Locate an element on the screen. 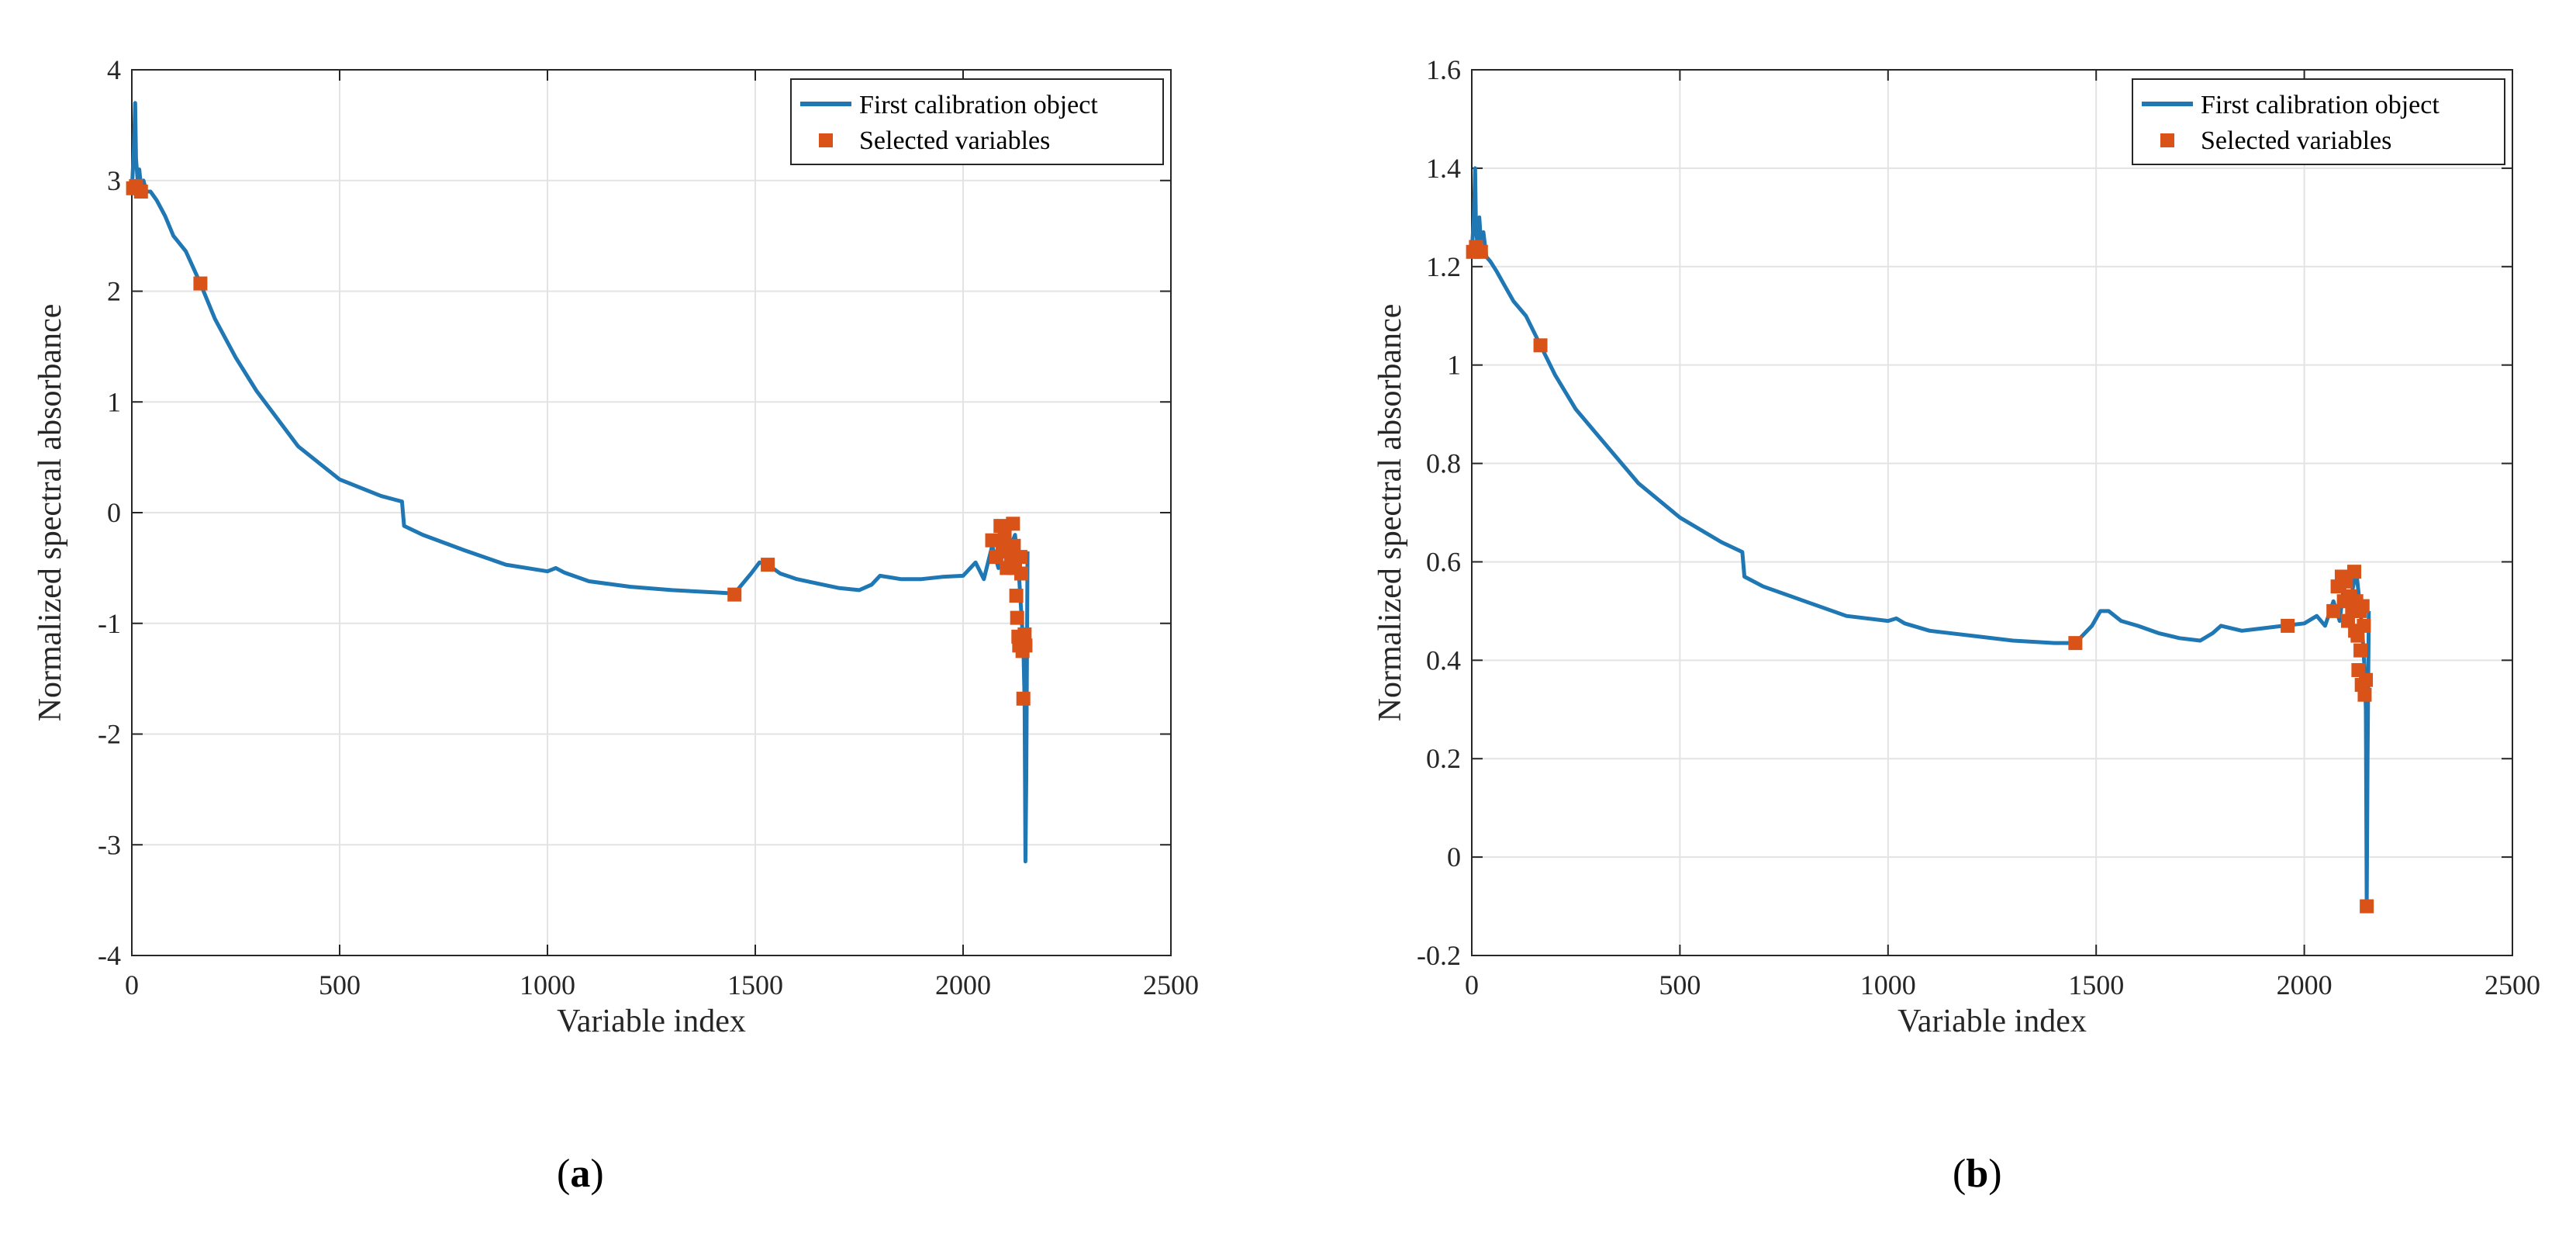  y-tick-label: -2 is located at coordinates (110, 734).